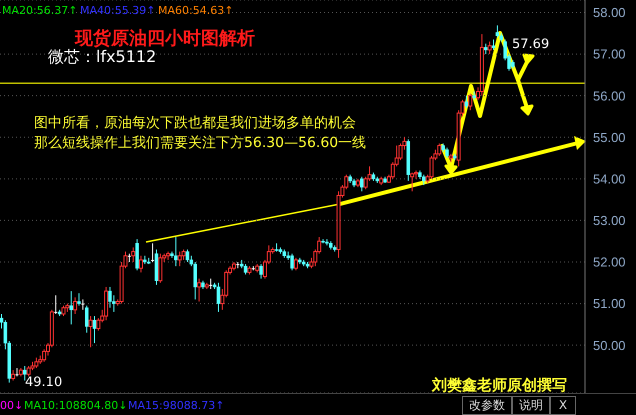 The width and height of the screenshot is (636, 415). I want to click on annotation: 57.69, so click(531, 44).